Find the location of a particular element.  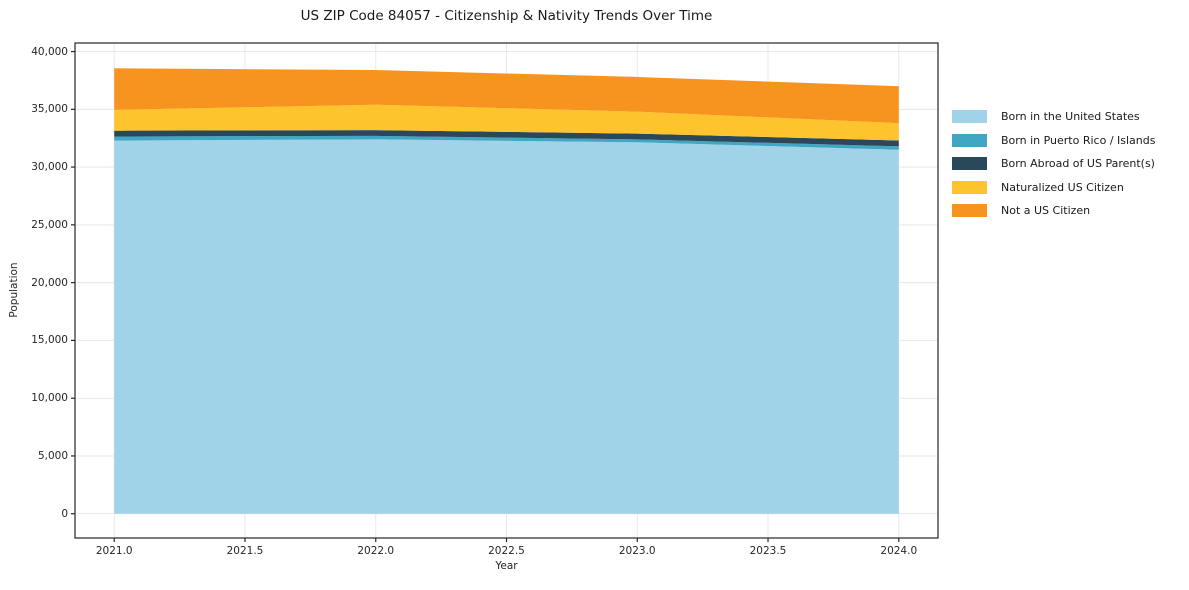

area-series-not-a-us-citizen is located at coordinates (506, 96).